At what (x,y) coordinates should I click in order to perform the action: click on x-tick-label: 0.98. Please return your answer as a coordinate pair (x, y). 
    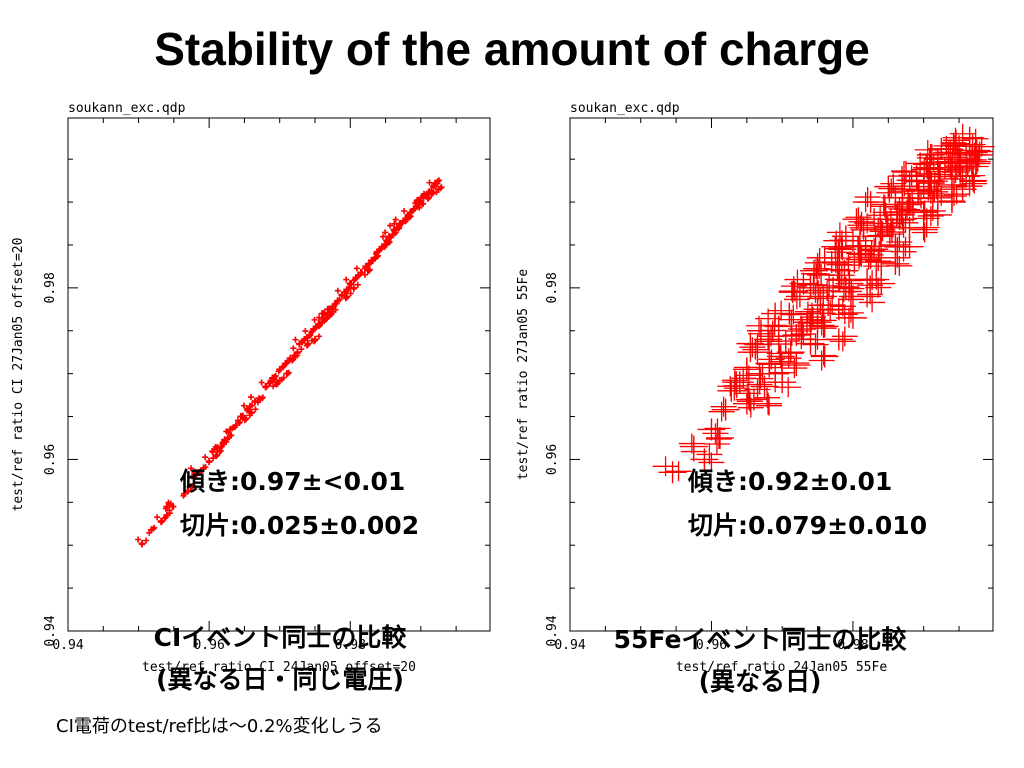
    Looking at the image, I should click on (852, 645).